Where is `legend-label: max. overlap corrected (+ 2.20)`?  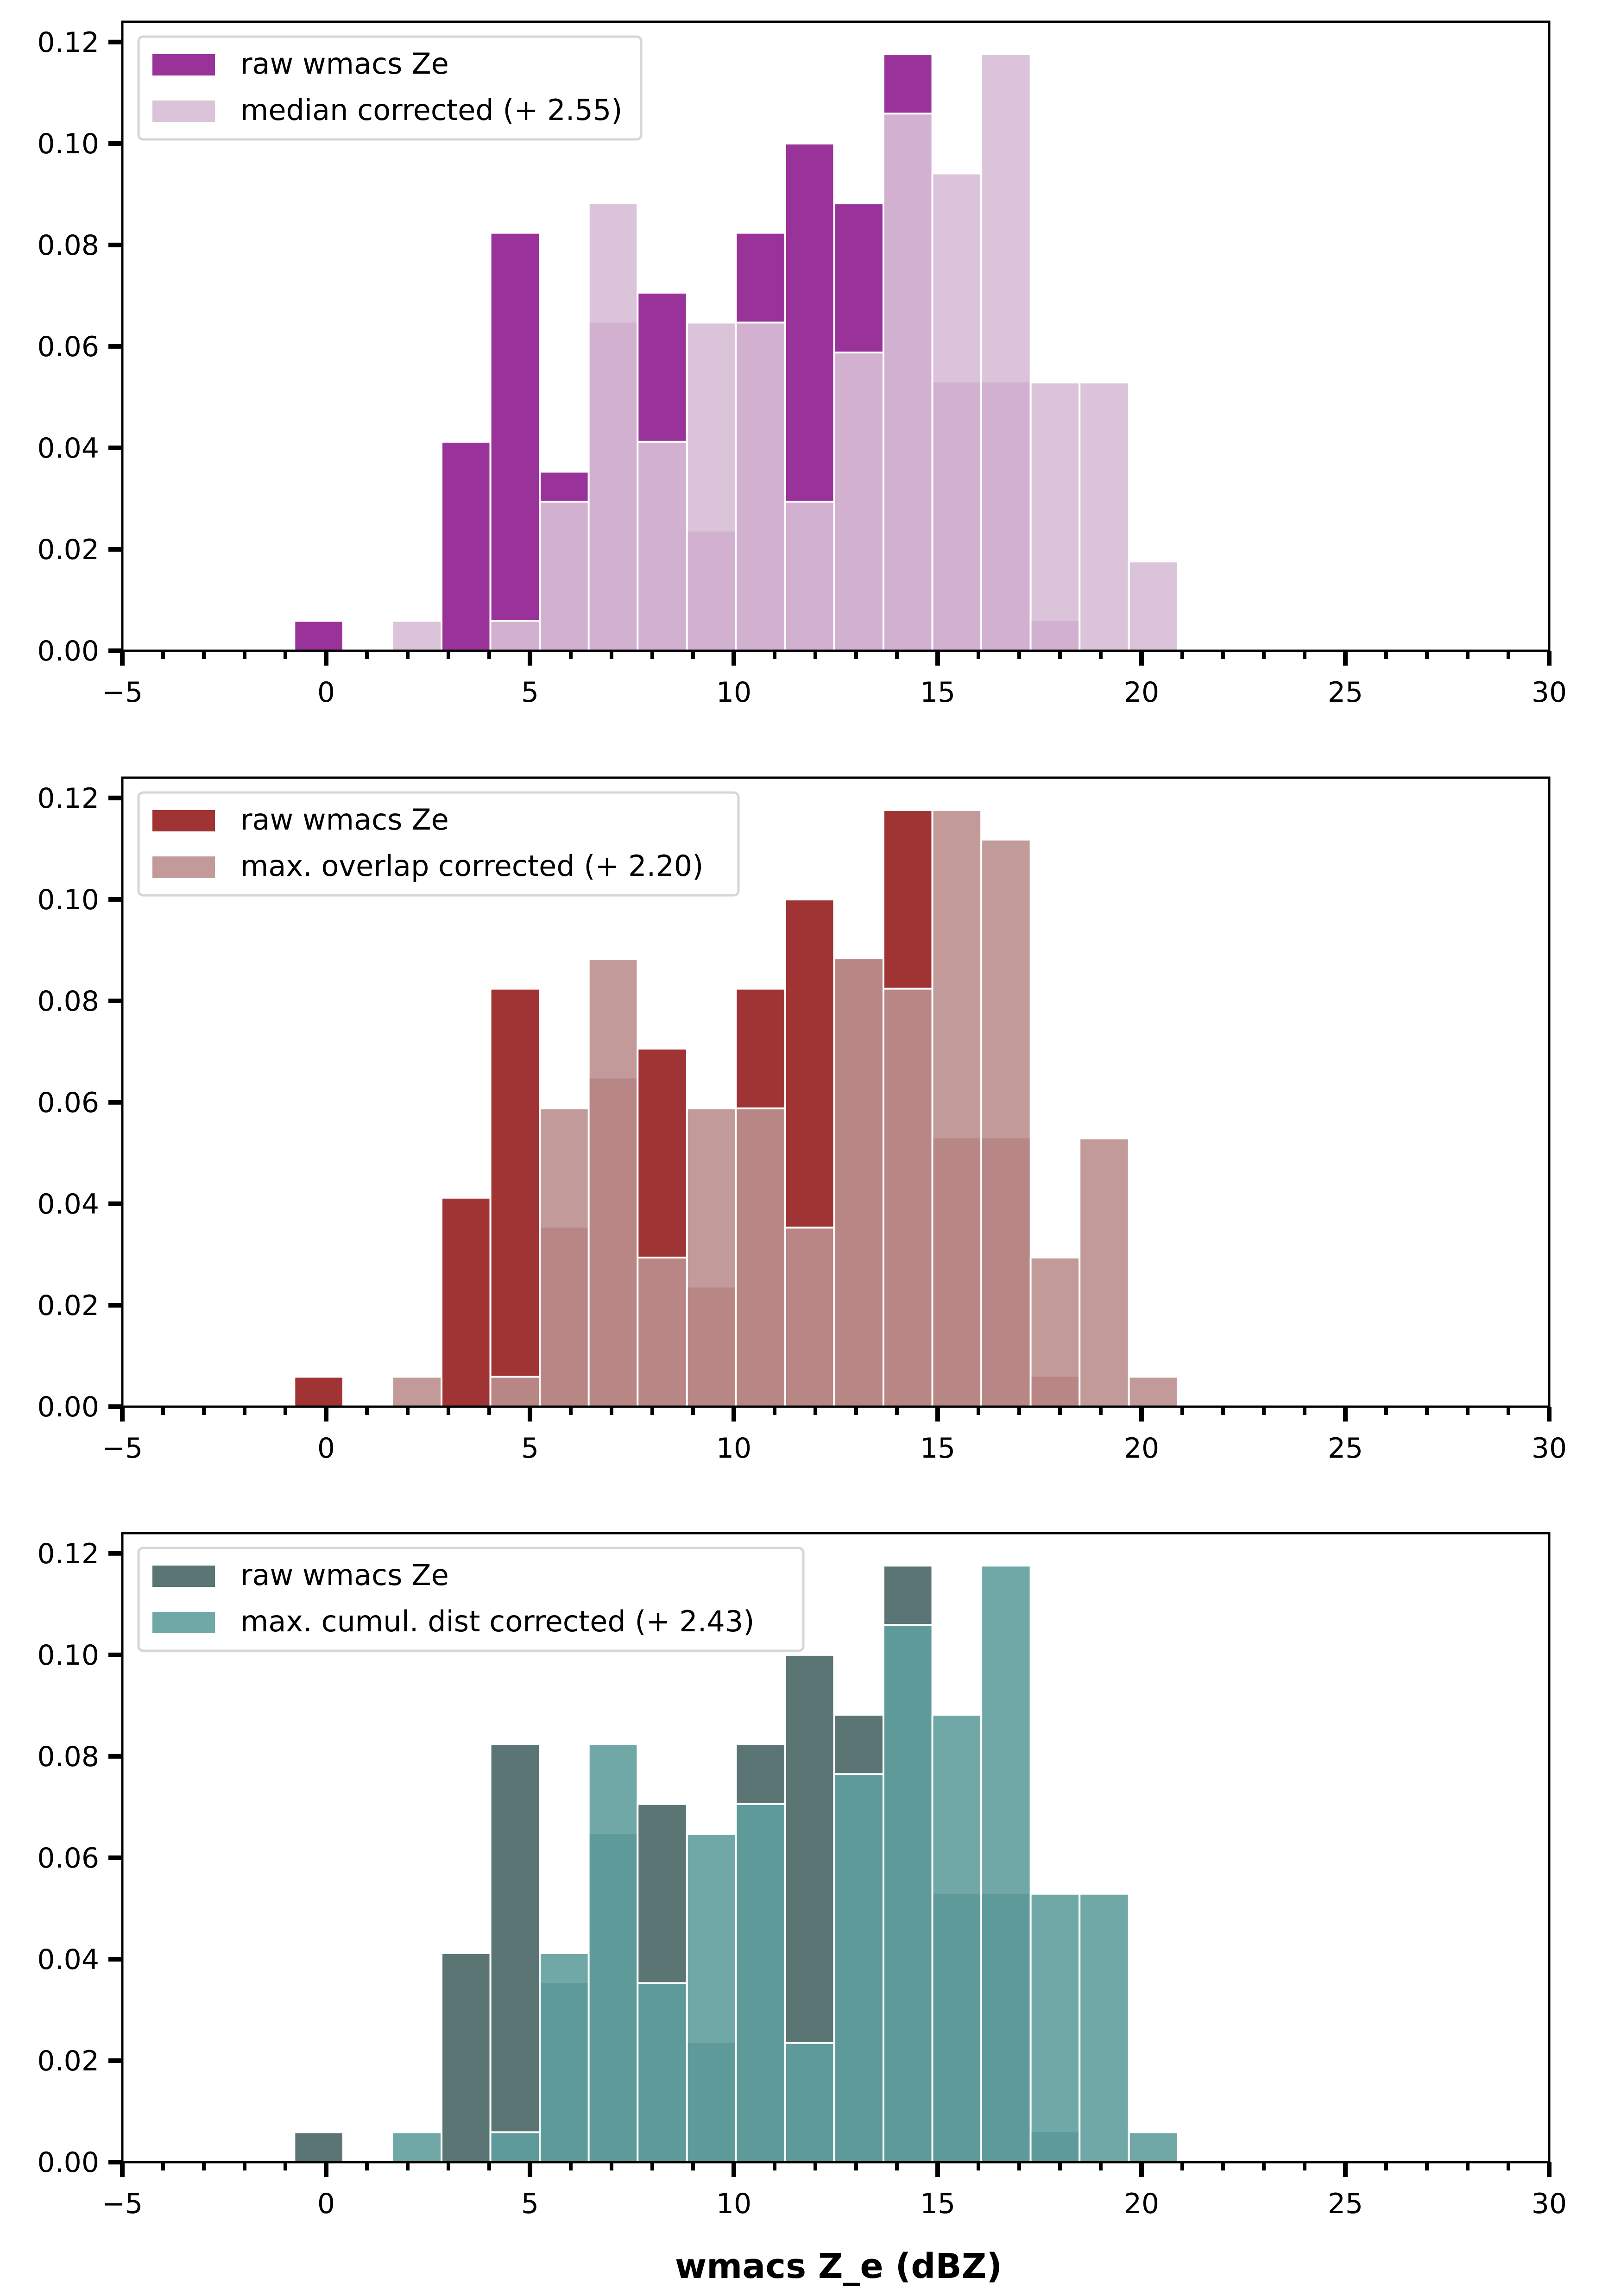
legend-label: max. overlap corrected (+ 2.20) is located at coordinates (471, 866).